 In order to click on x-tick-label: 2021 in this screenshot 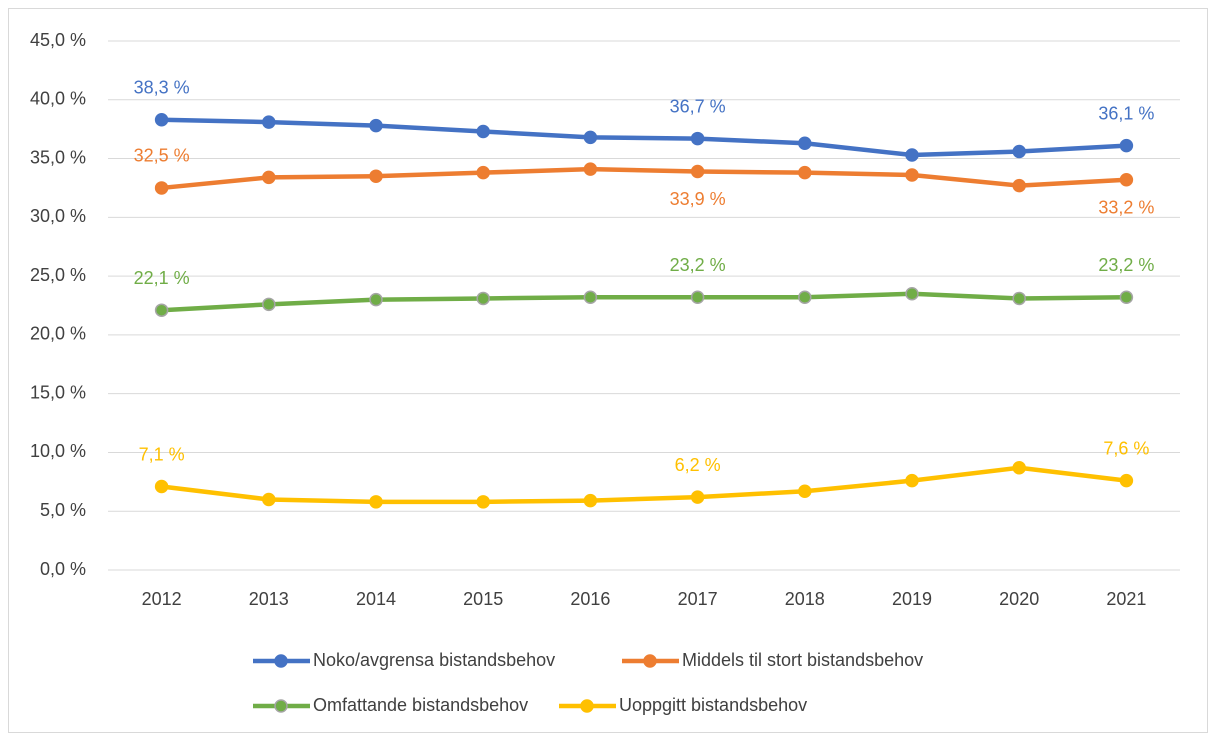, I will do `click(1126, 599)`.